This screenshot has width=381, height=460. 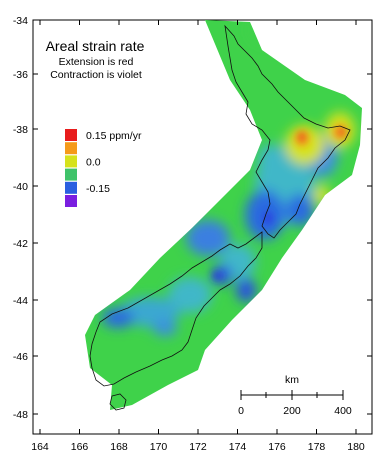 I want to click on x-tick-label: 172, so click(x=198, y=447).